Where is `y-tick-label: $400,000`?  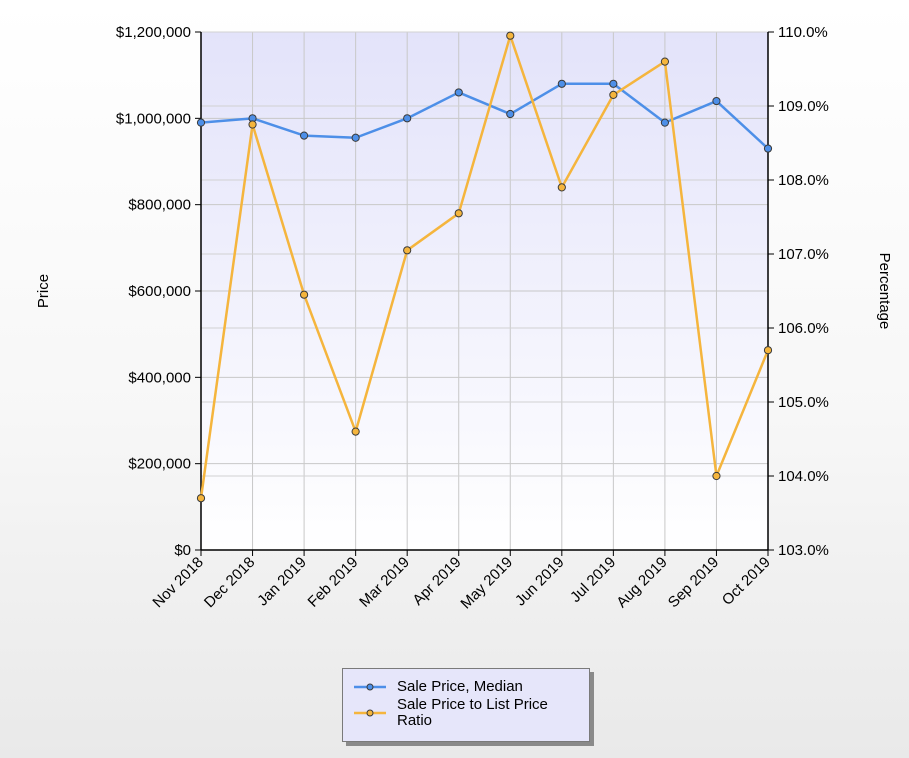 y-tick-label: $400,000 is located at coordinates (159, 377).